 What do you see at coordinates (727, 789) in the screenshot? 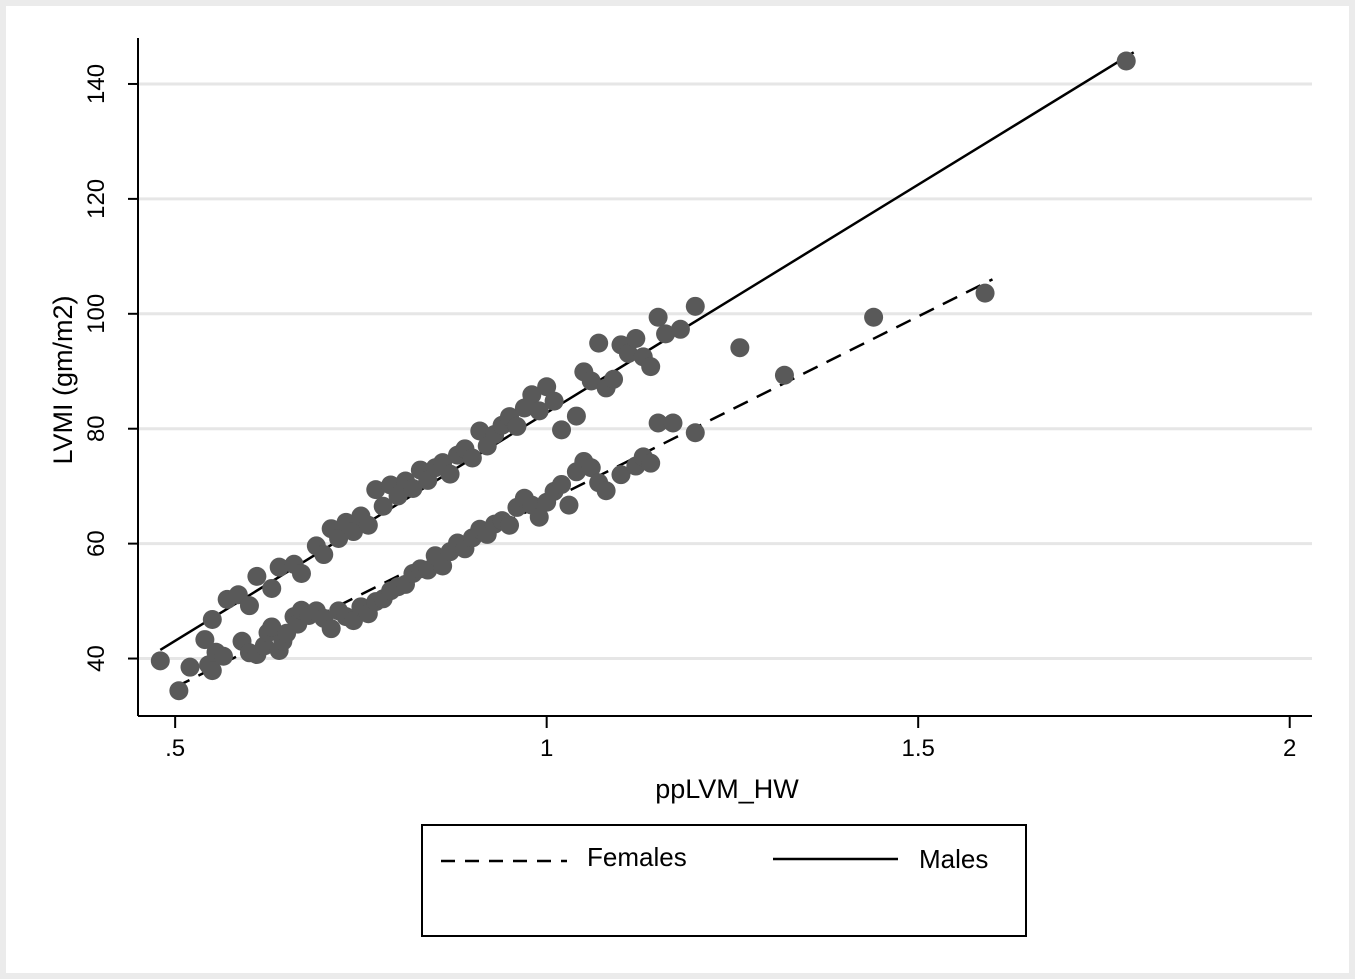
I see `x-axis-label: ppLVM_HW` at bounding box center [727, 789].